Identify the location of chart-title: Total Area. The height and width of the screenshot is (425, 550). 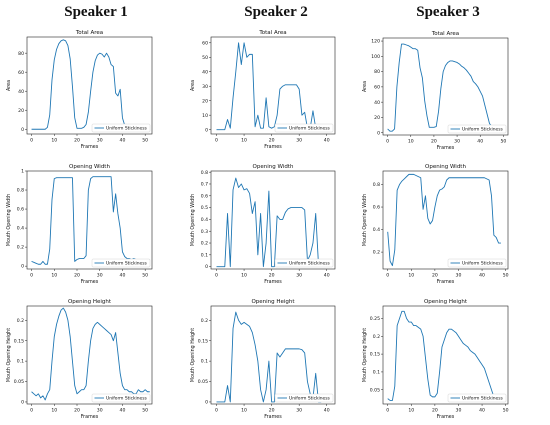
(89, 33).